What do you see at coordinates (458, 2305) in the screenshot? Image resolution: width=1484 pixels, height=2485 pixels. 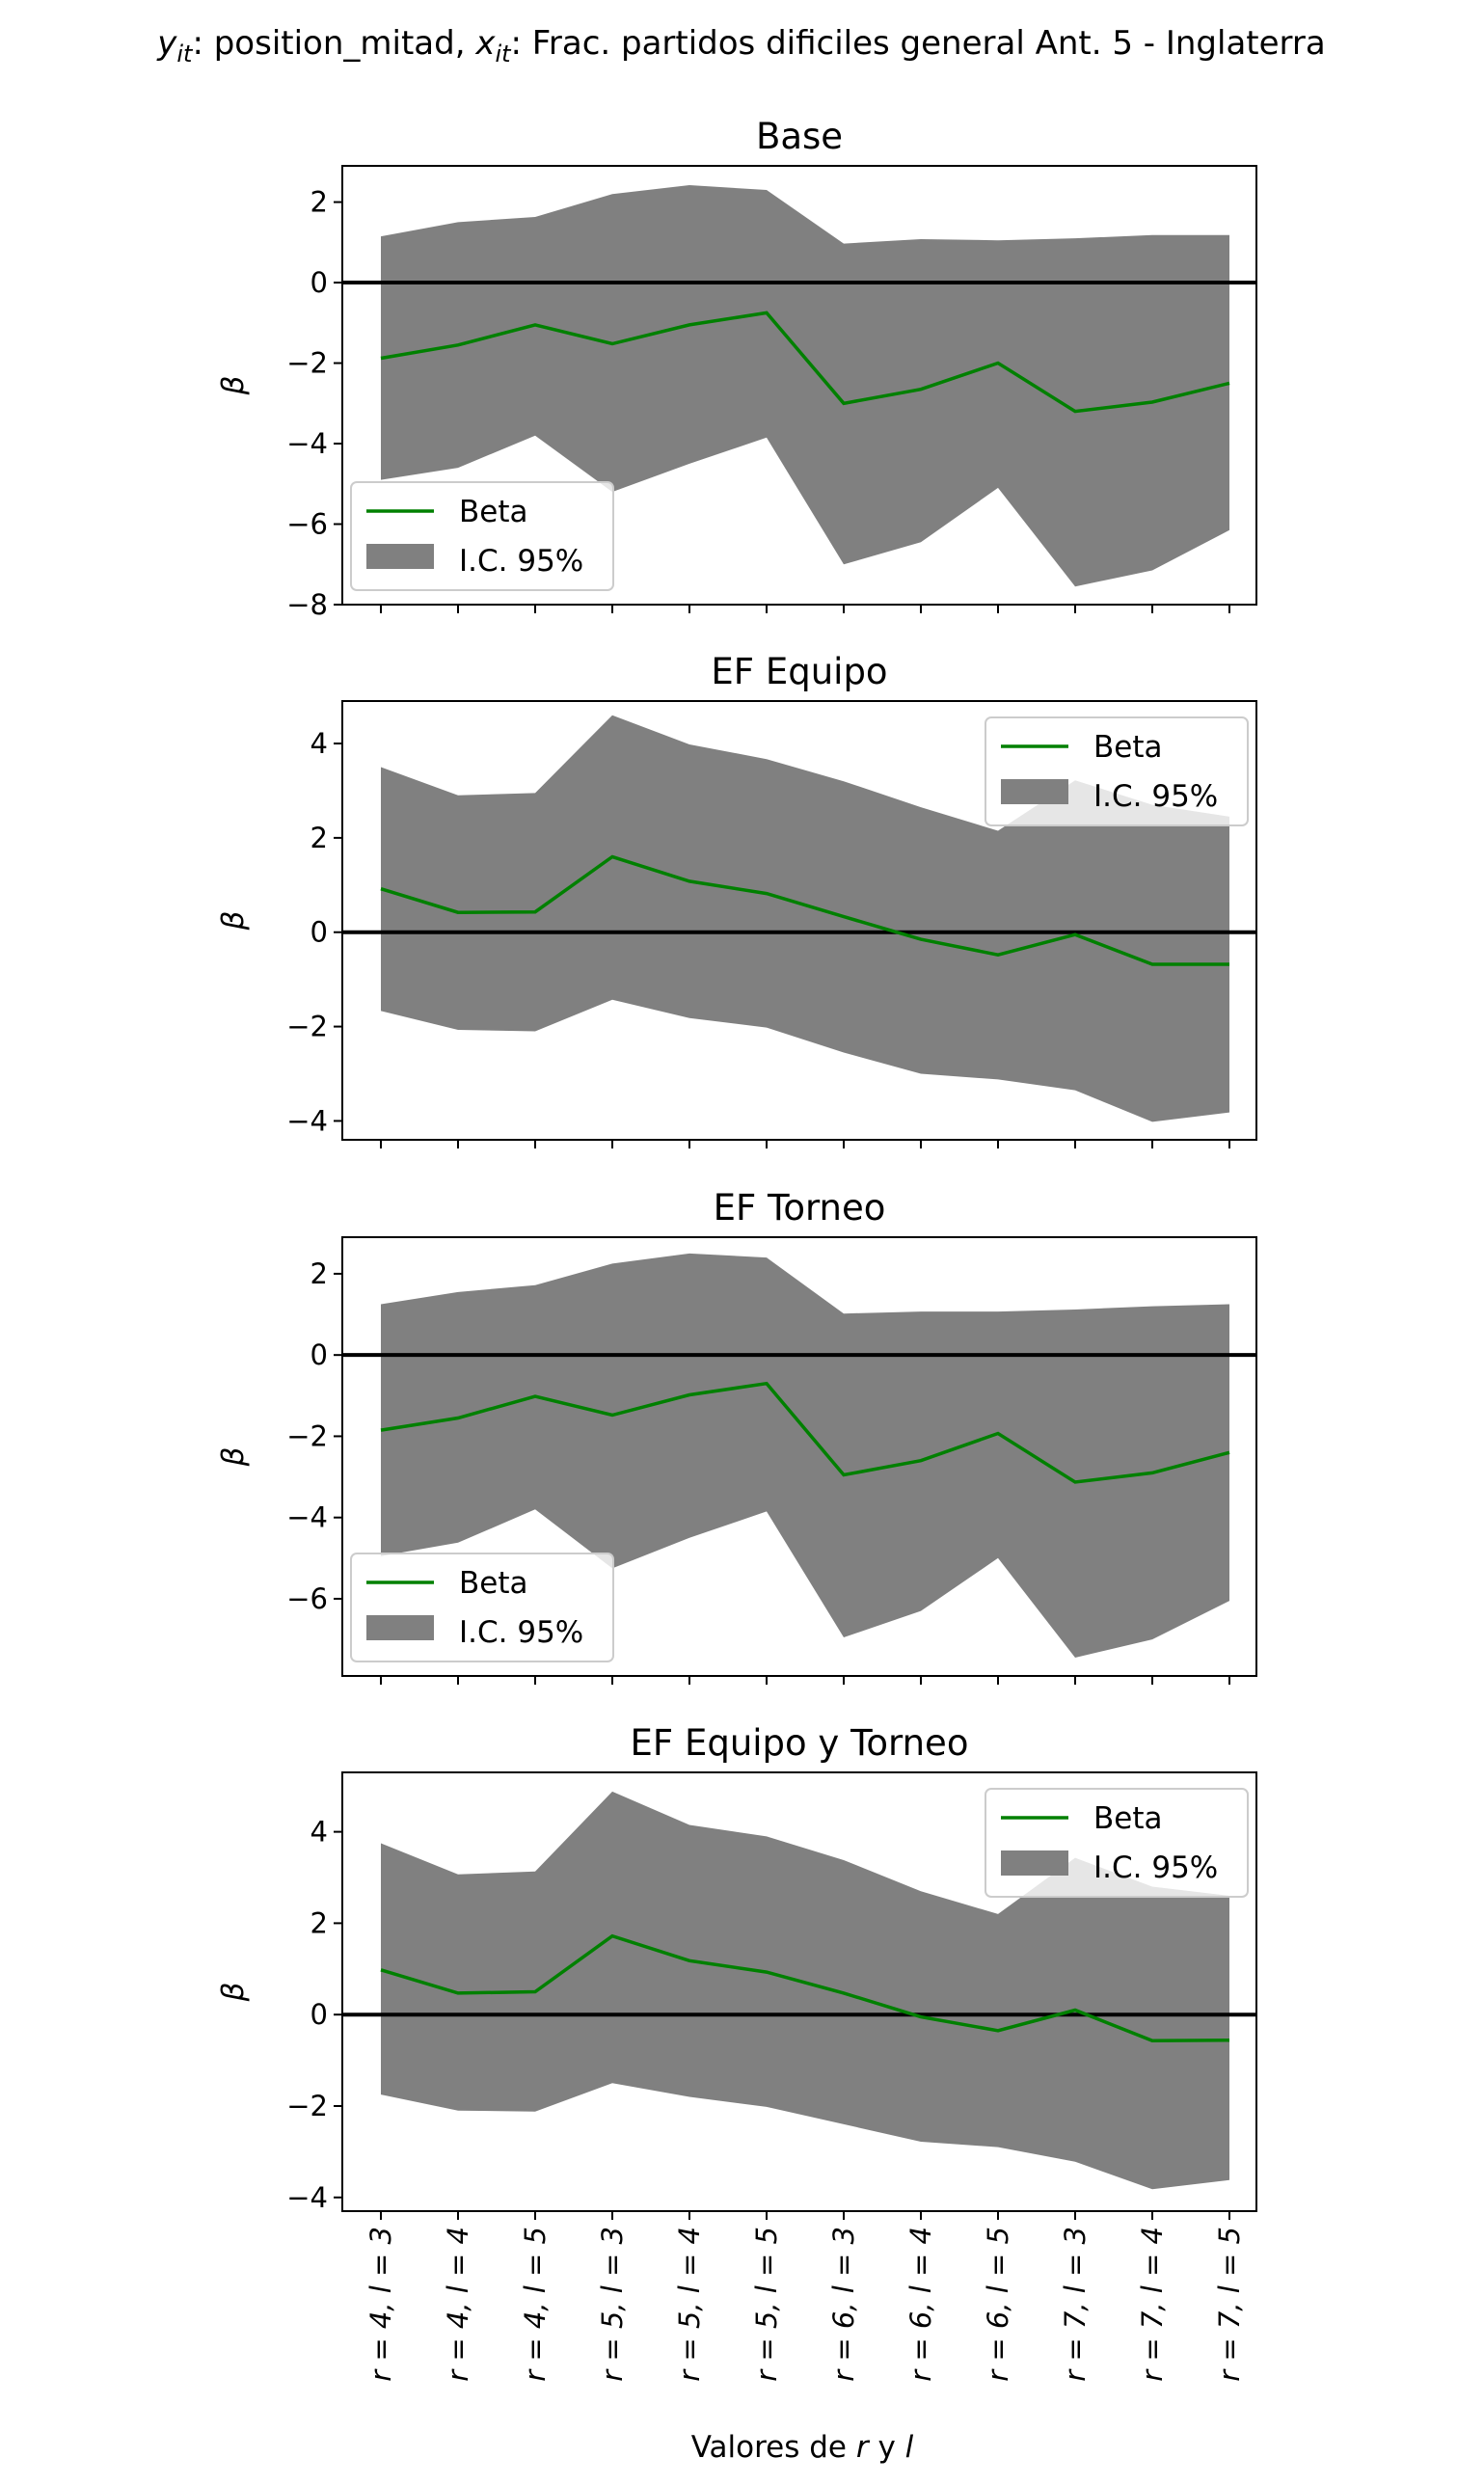 I see `x-tick-label: r = 4, l = 4` at bounding box center [458, 2305].